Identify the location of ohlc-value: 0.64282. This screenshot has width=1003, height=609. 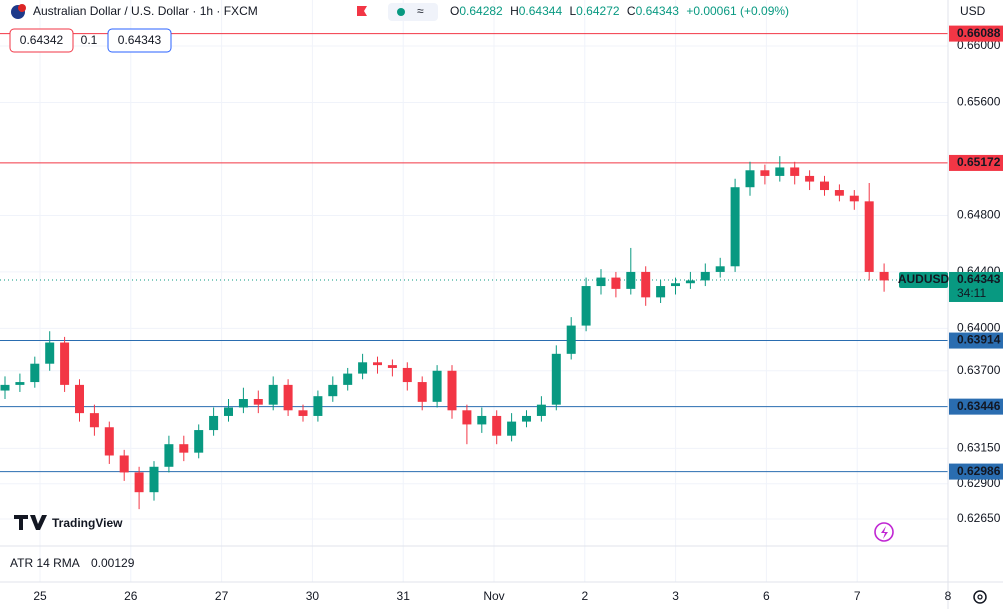
(481, 11).